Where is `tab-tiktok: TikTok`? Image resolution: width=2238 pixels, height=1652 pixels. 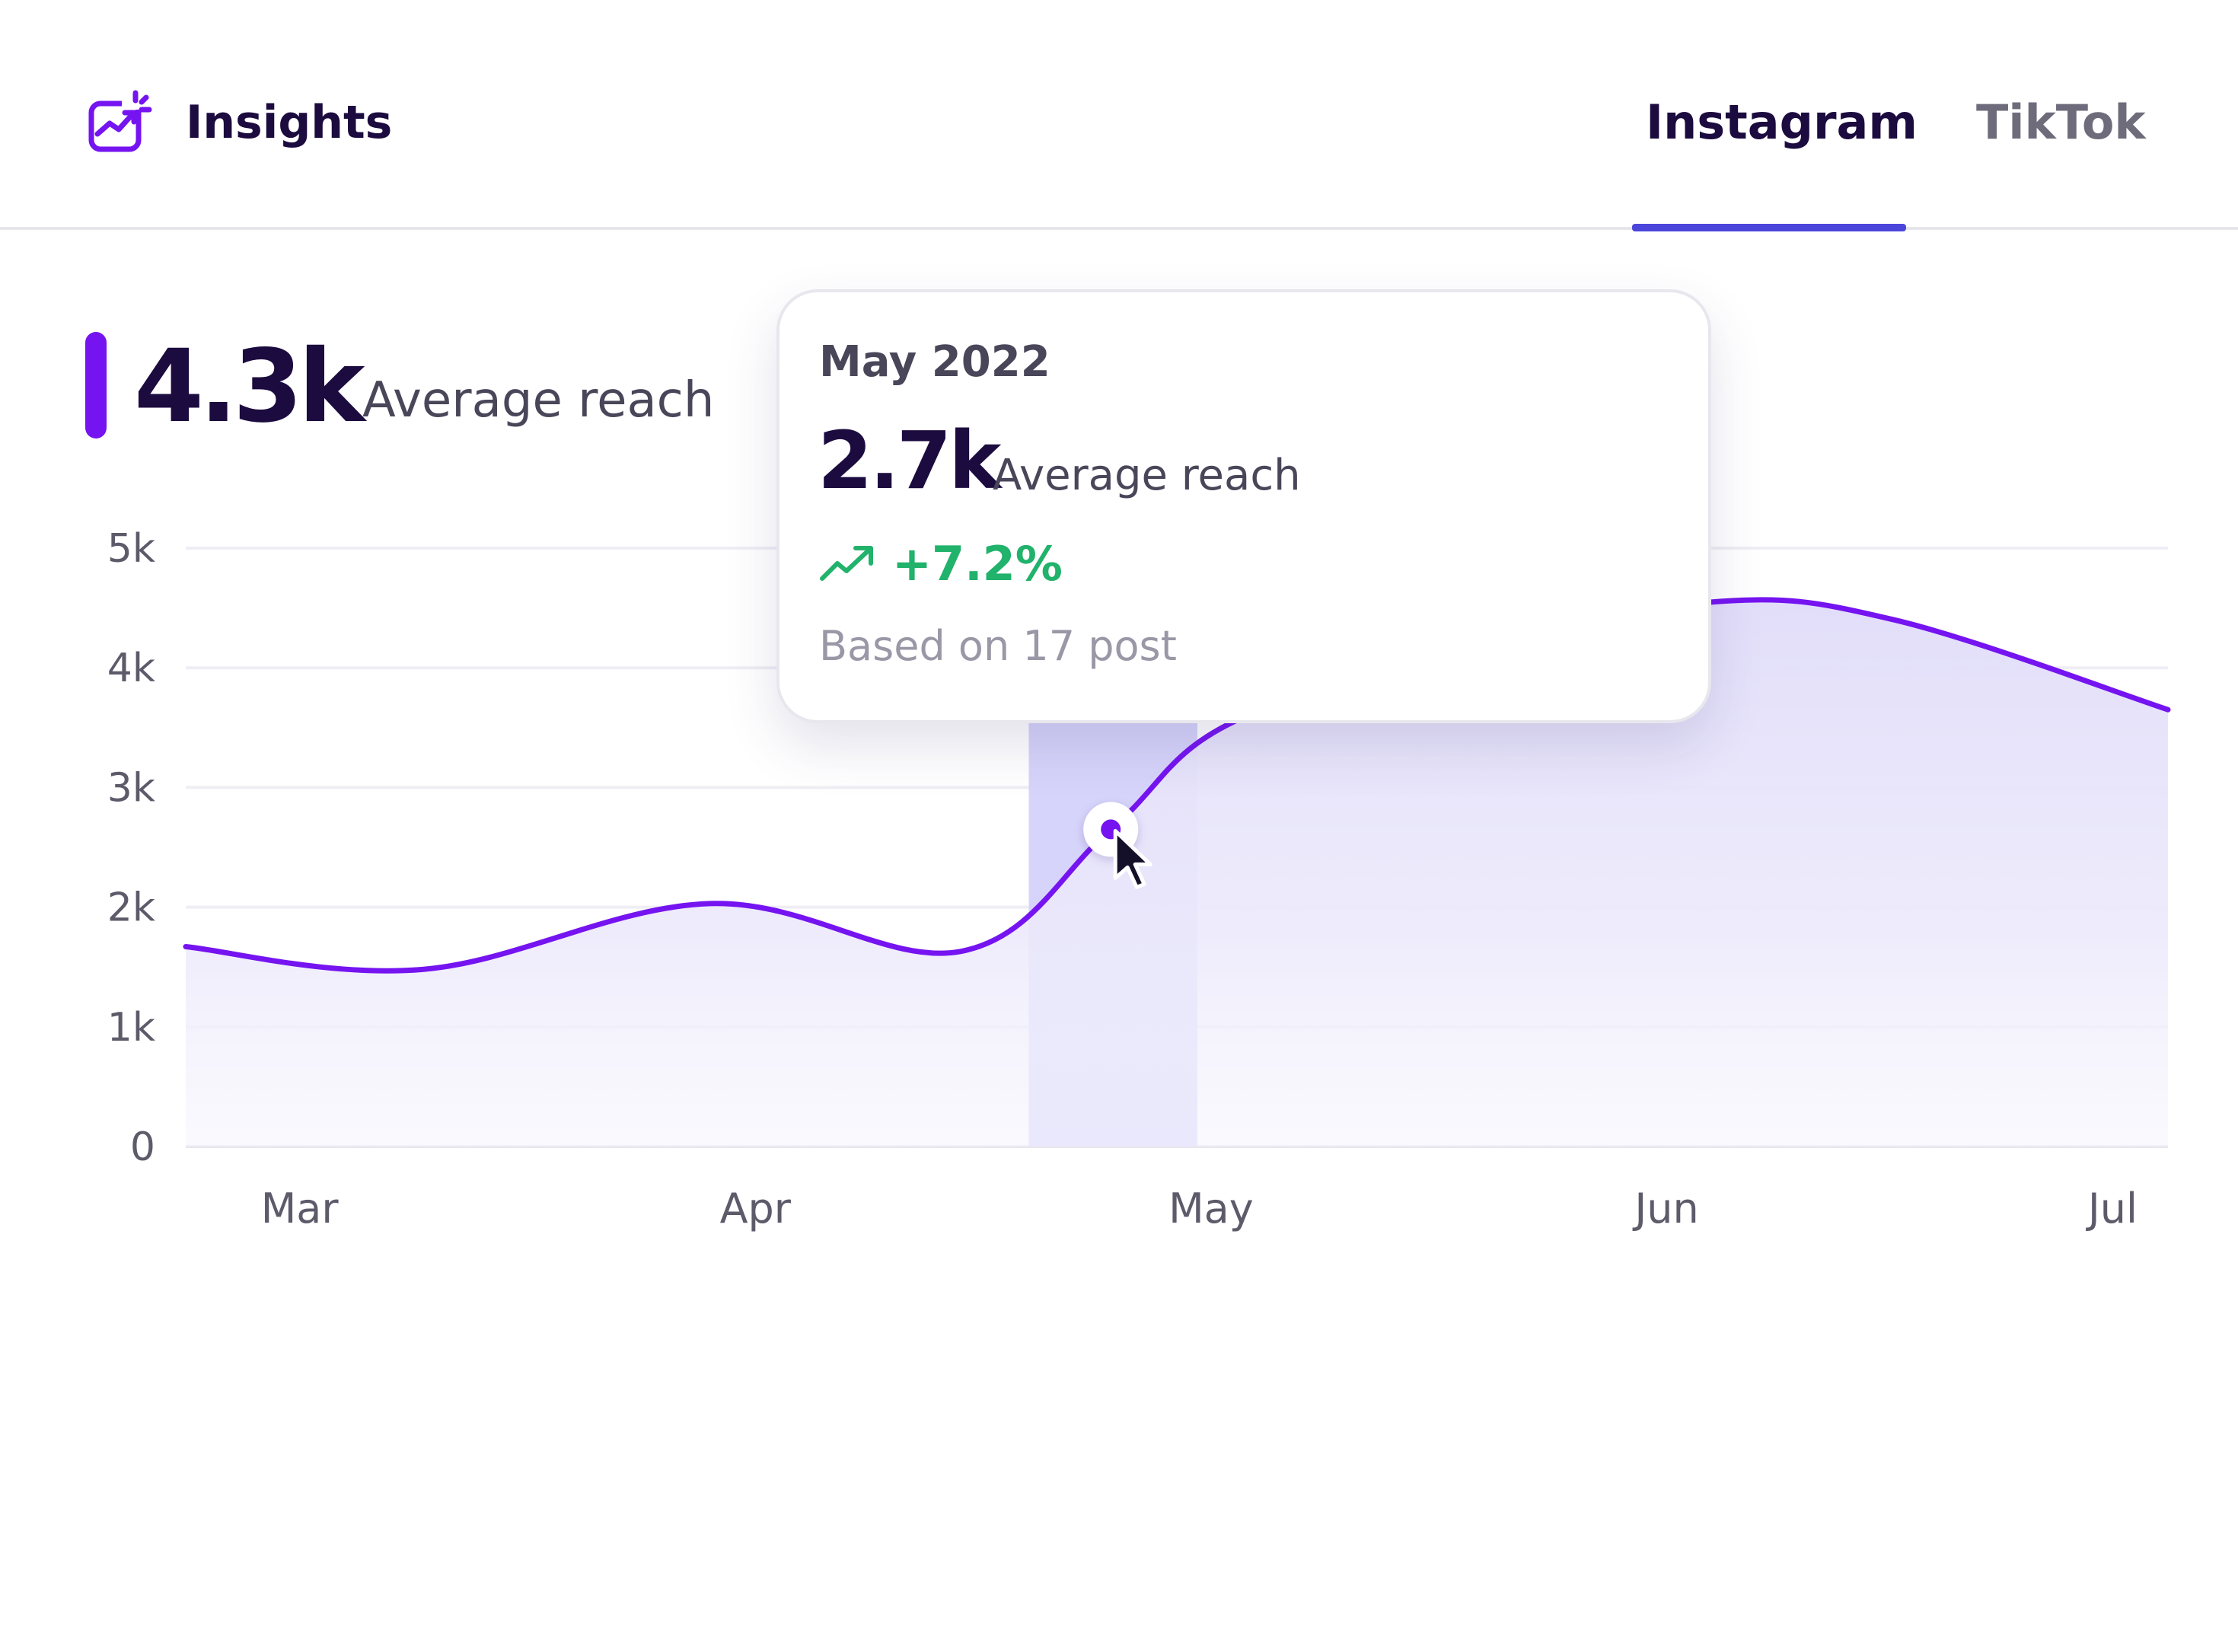
tab-tiktok: TikTok is located at coordinates (2061, 122).